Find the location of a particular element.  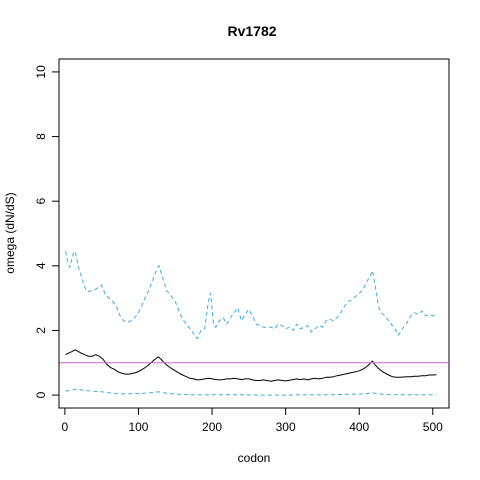

x-tick-label: 0 is located at coordinates (65, 427).